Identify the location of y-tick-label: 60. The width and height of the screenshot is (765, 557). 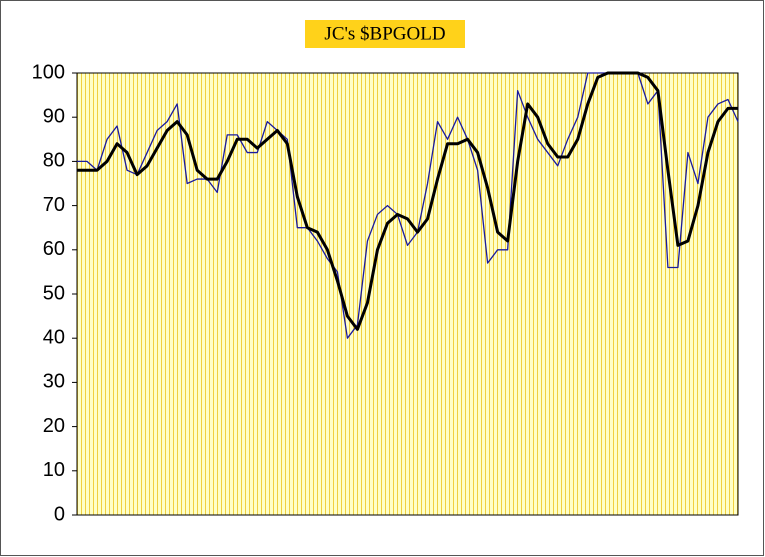
(54, 249).